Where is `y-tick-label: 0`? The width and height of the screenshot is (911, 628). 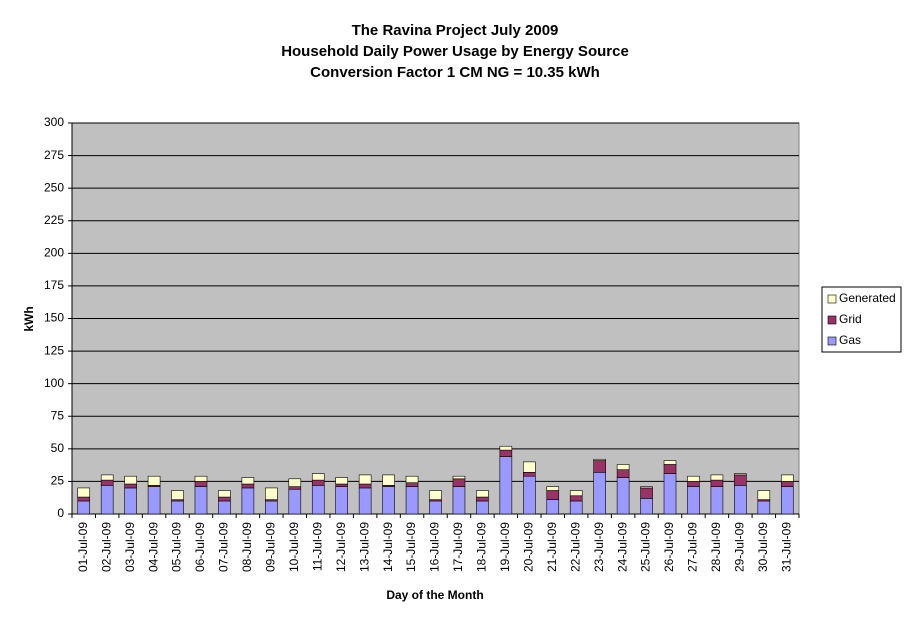 y-tick-label: 0 is located at coordinates (60, 513).